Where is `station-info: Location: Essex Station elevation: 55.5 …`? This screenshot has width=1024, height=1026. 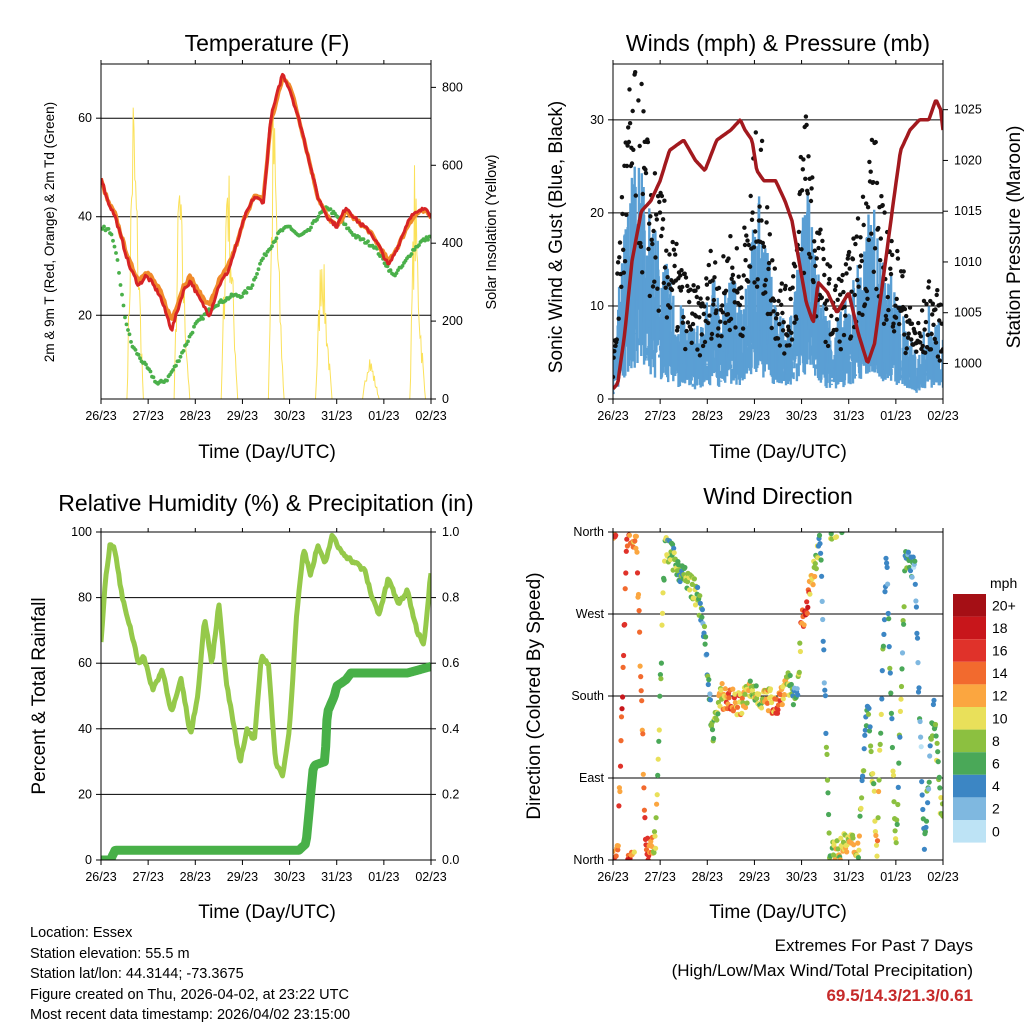 station-info: Location: Essex Station elevation: 55.5 … is located at coordinates (190, 974).